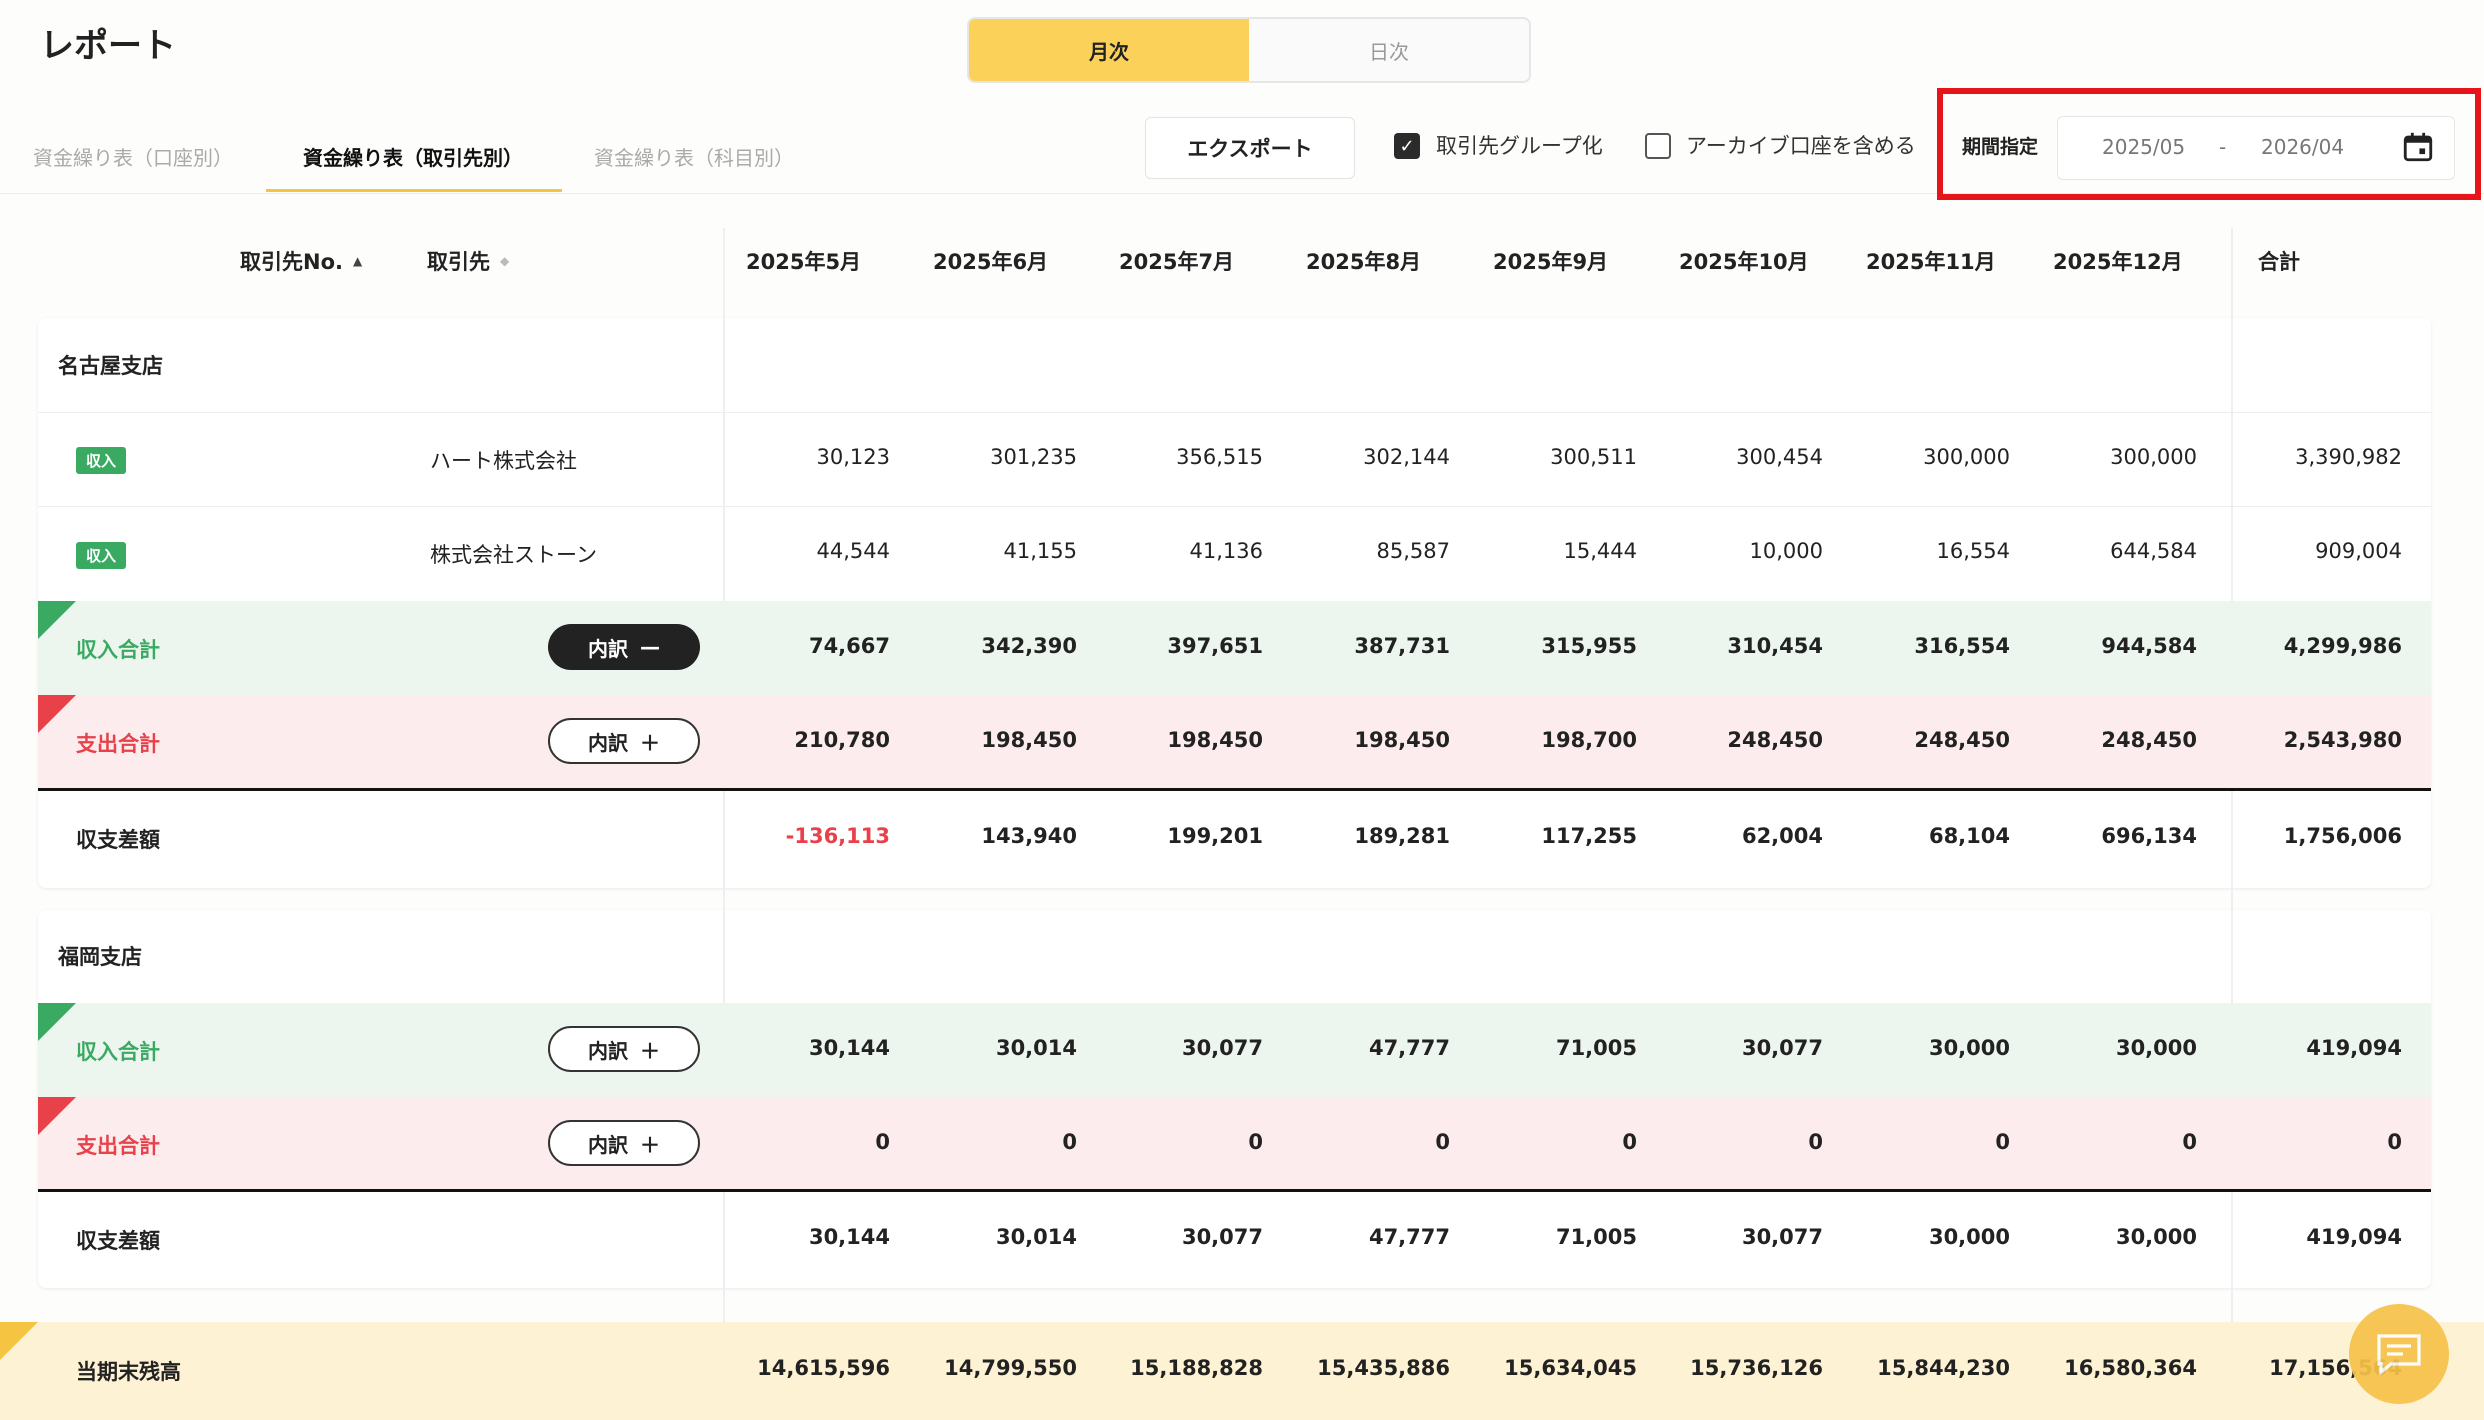  What do you see at coordinates (2118, 262) in the screenshot?
I see `header-month: 2025年12月` at bounding box center [2118, 262].